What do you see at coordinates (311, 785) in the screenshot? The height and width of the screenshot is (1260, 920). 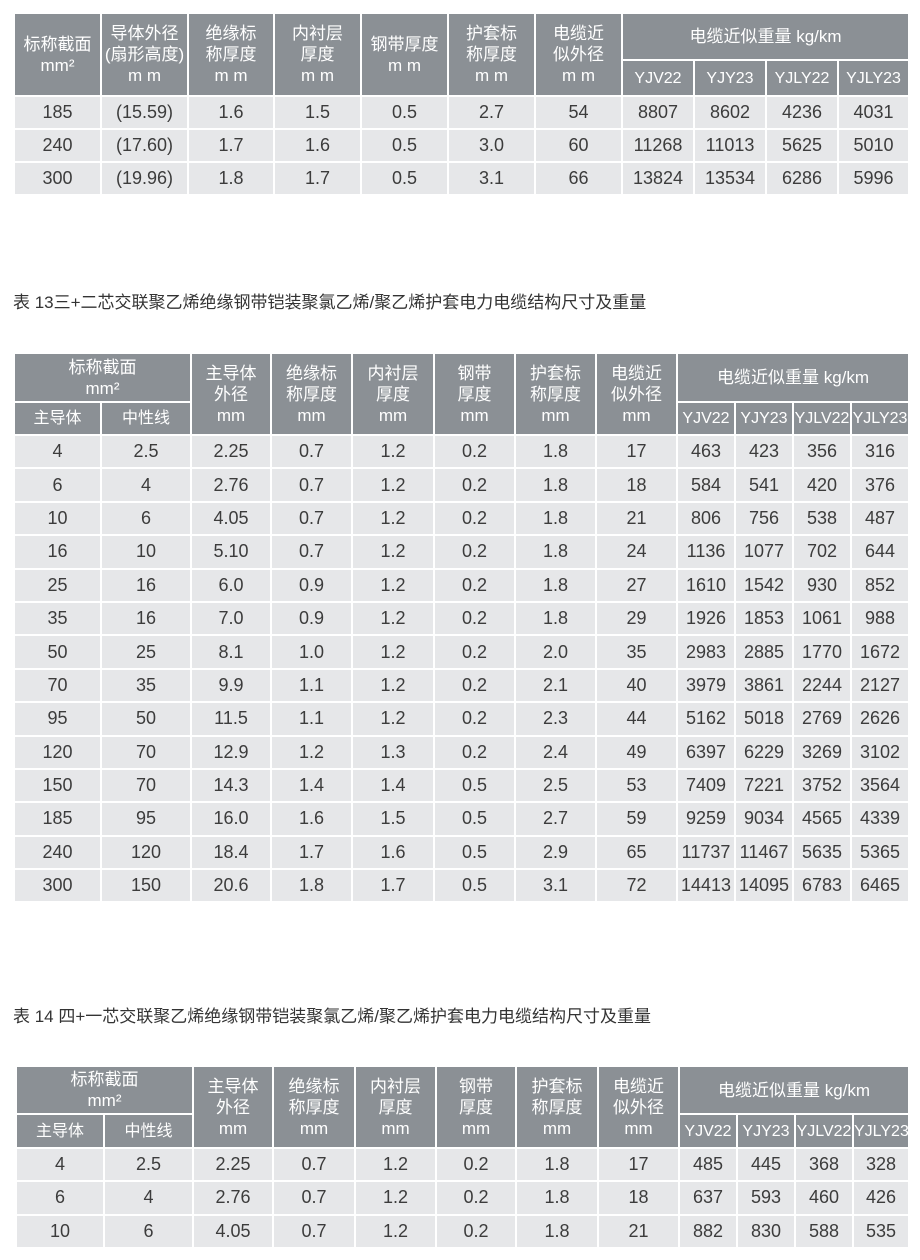 I see `table-cell: 1.4` at bounding box center [311, 785].